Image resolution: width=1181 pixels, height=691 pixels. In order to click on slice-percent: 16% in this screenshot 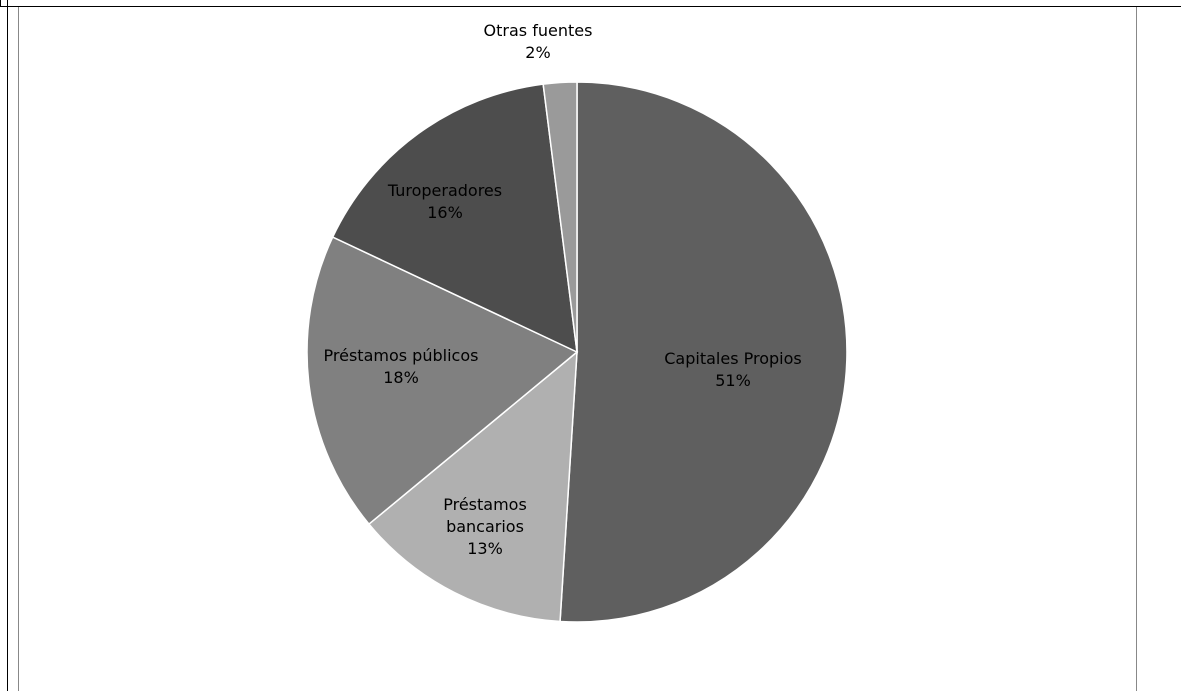, I will do `click(445, 212)`.